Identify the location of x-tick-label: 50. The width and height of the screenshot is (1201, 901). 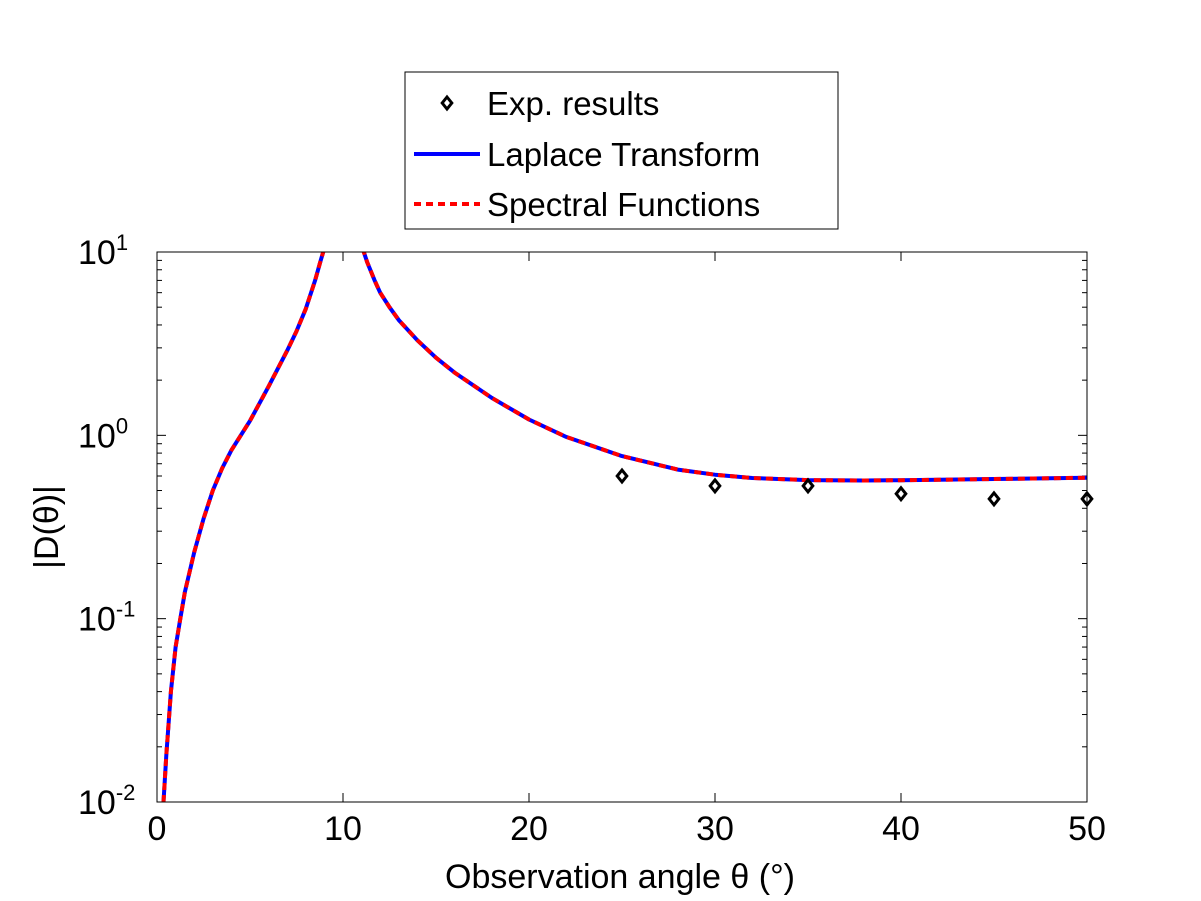
(1087, 829).